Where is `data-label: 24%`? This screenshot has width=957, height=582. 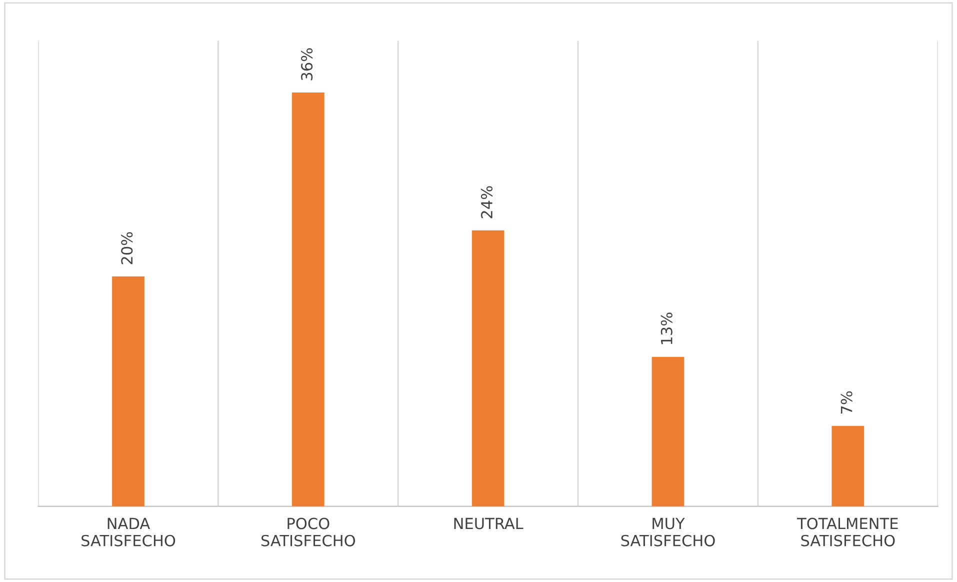
data-label: 24% is located at coordinates (486, 202).